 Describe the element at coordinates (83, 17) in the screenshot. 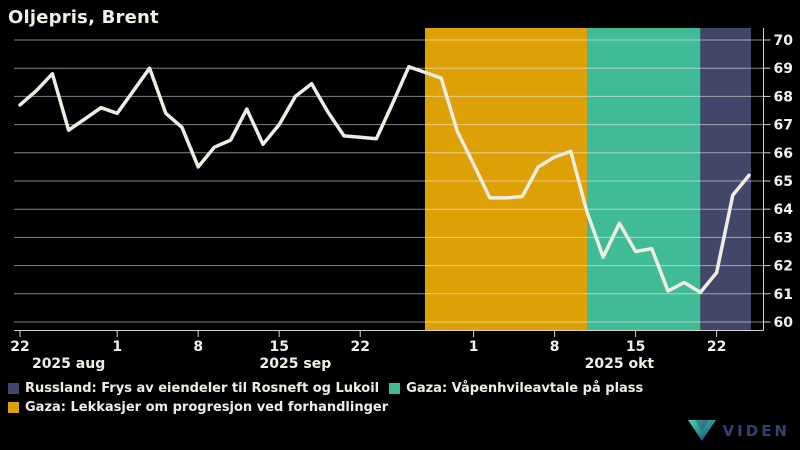

I see `chart-title: Oljepris, Brent` at that location.